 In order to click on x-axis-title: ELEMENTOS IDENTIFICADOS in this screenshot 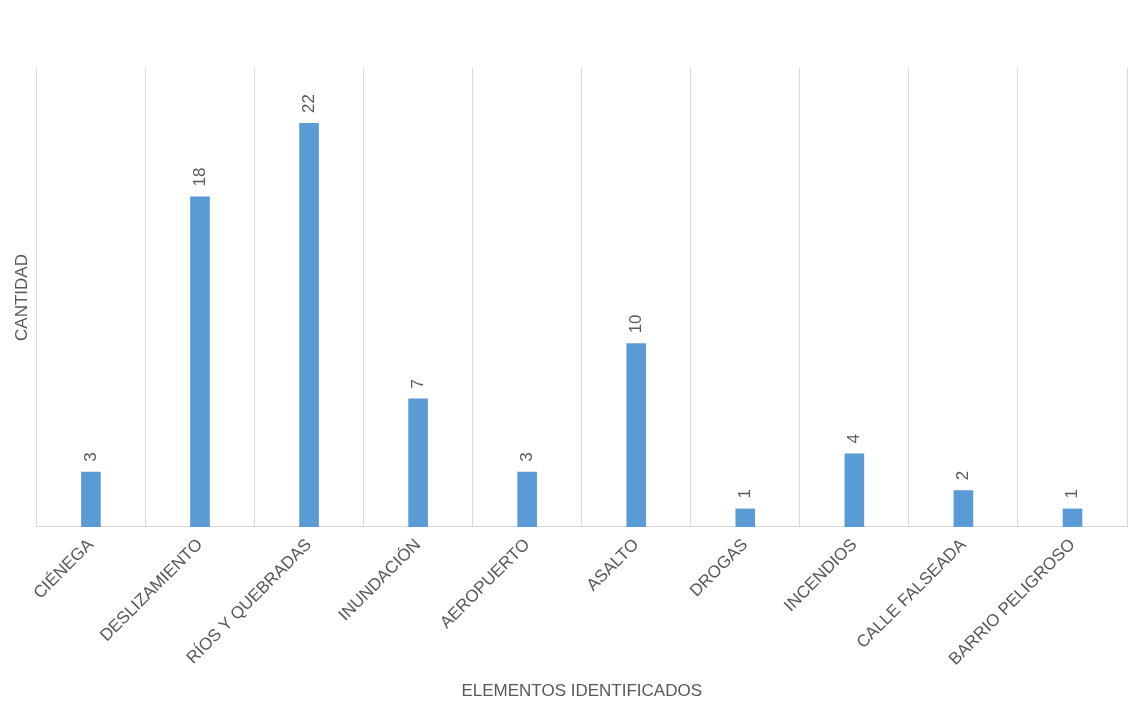, I will do `click(581, 691)`.